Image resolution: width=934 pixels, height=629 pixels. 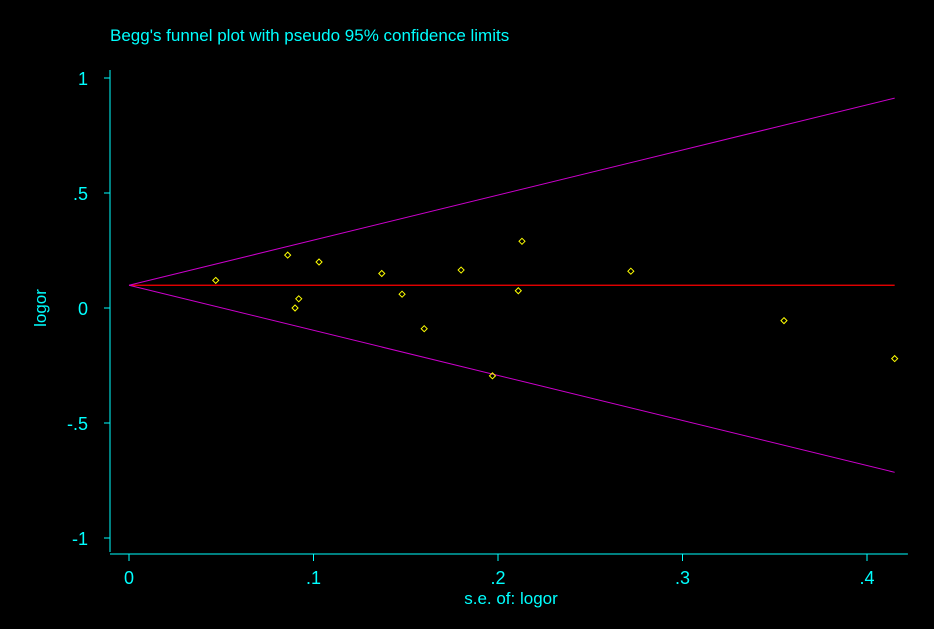 I want to click on y-tick-label: -1, so click(x=80, y=539).